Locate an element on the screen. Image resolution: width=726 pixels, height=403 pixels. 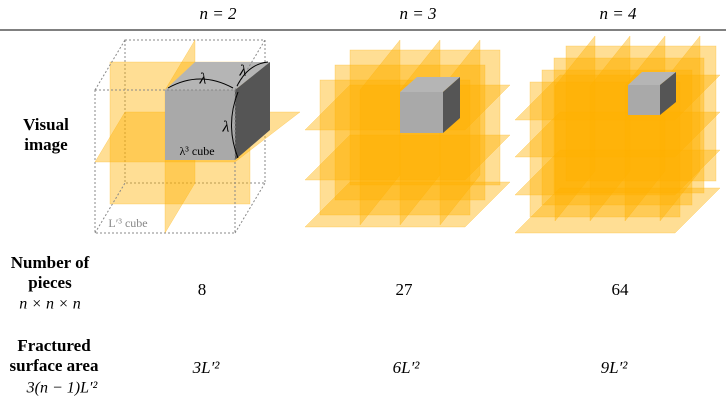
cell-value: 9L′² is located at coordinates (615, 367).